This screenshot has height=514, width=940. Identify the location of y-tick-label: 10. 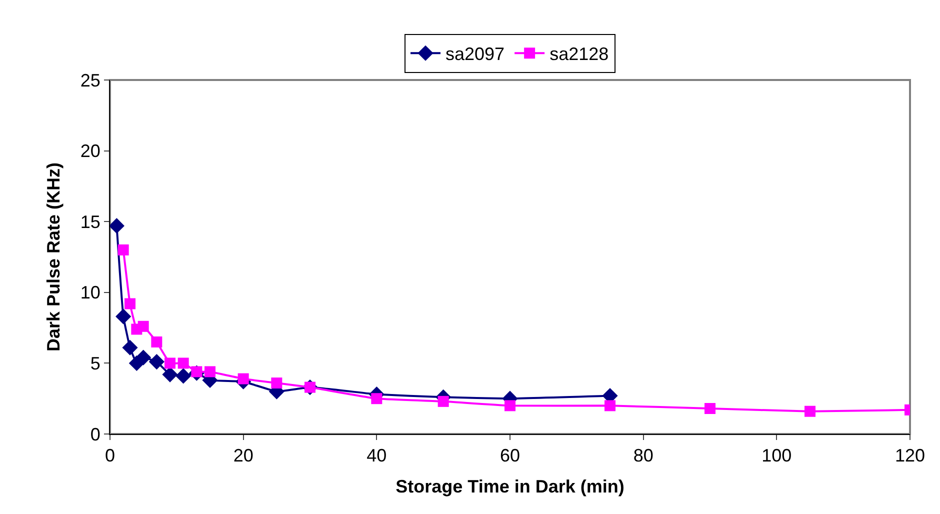
(90, 292).